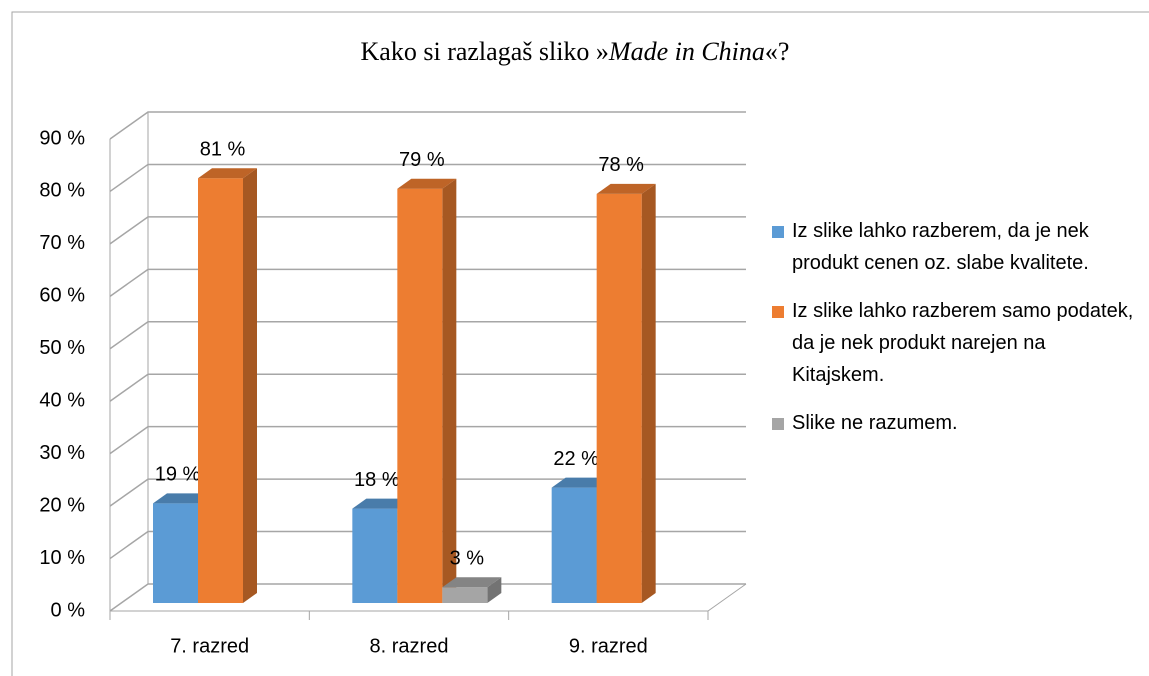  What do you see at coordinates (608, 646) in the screenshot?
I see `x-tick-label: 9. razred` at bounding box center [608, 646].